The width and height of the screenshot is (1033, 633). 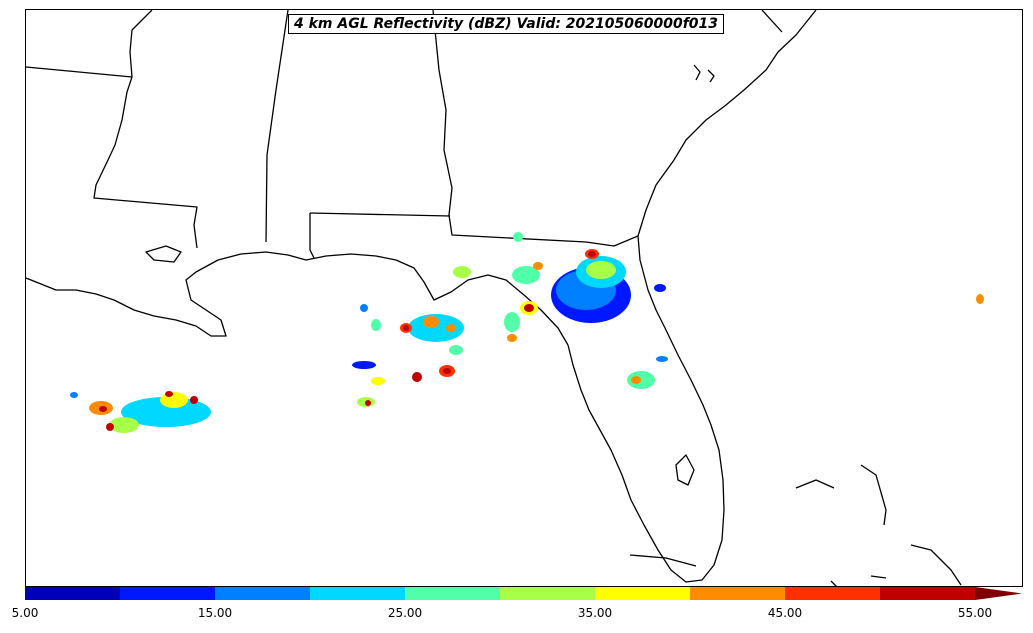 I want to click on colorbar-tick-label: 35.00, so click(x=595, y=613).